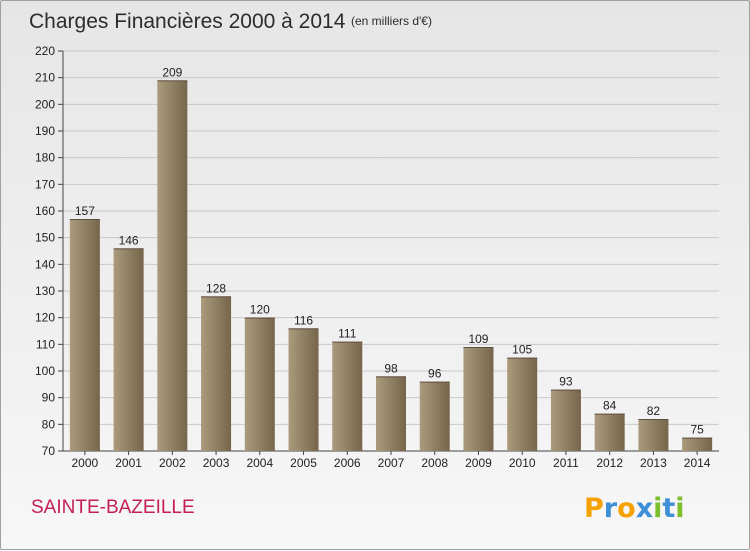 The width and height of the screenshot is (750, 551). I want to click on y-tick-label: 70, so click(49, 451).